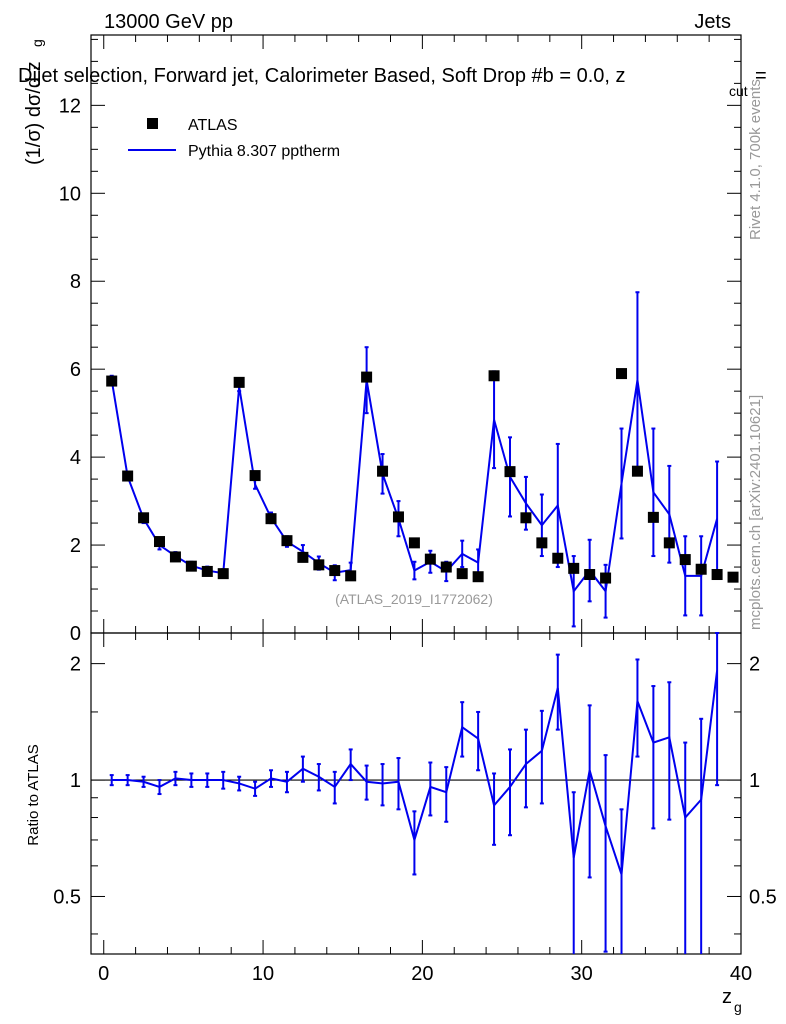 This screenshot has width=786, height=1024. I want to click on ratio-xtick-label: 20, so click(422, 974).